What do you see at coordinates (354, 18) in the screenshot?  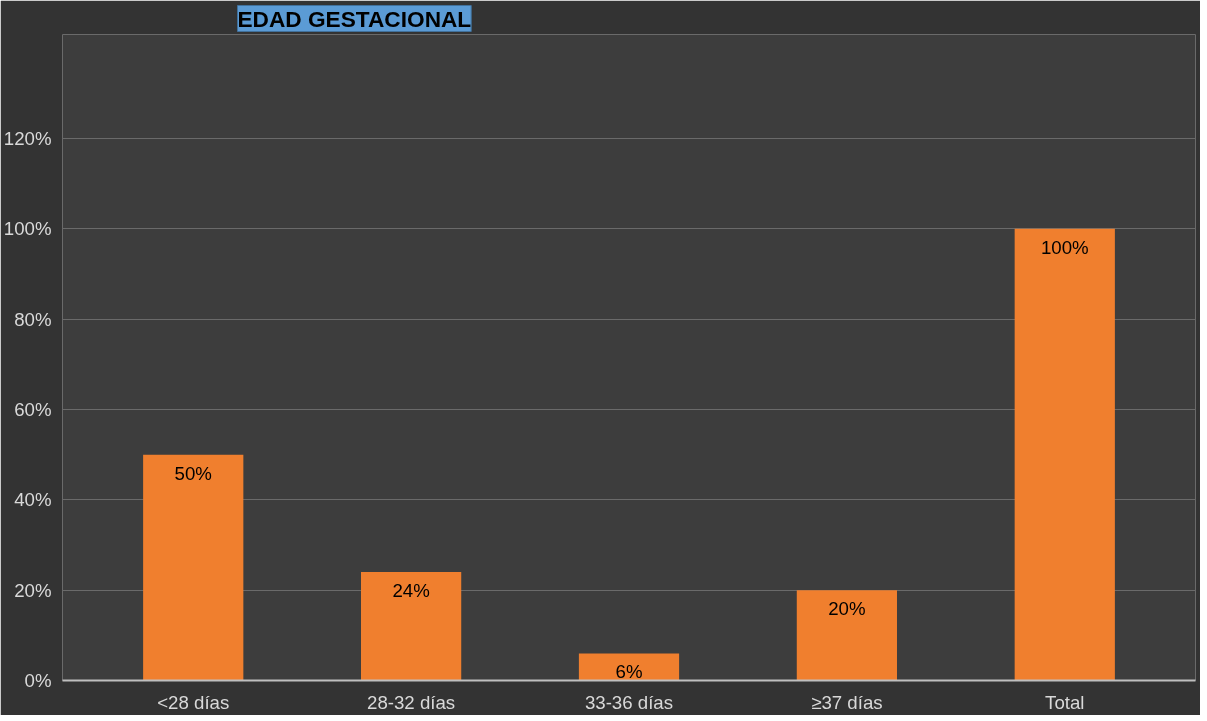 I see `chart-title: EDAD GESTACIONAL` at bounding box center [354, 18].